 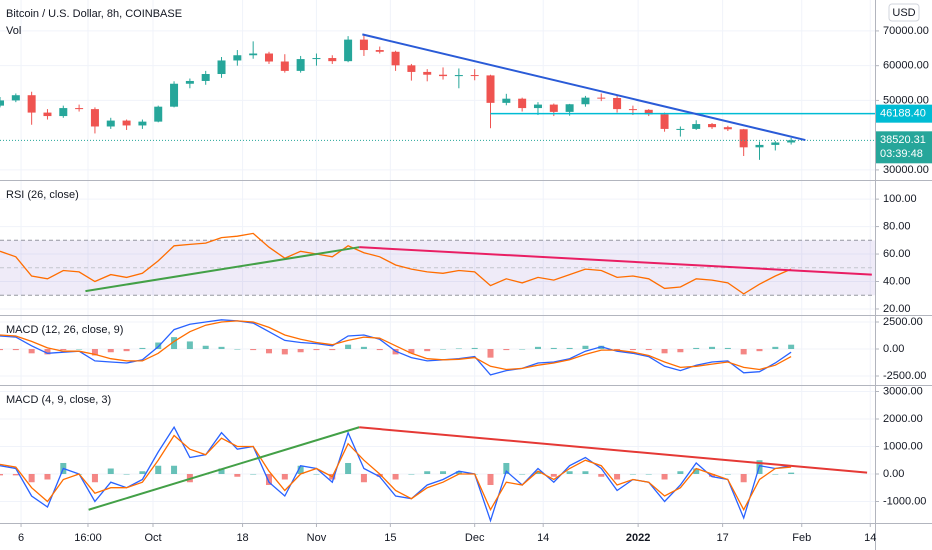 What do you see at coordinates (870, 538) in the screenshot?
I see `x-tick-label: 14` at bounding box center [870, 538].